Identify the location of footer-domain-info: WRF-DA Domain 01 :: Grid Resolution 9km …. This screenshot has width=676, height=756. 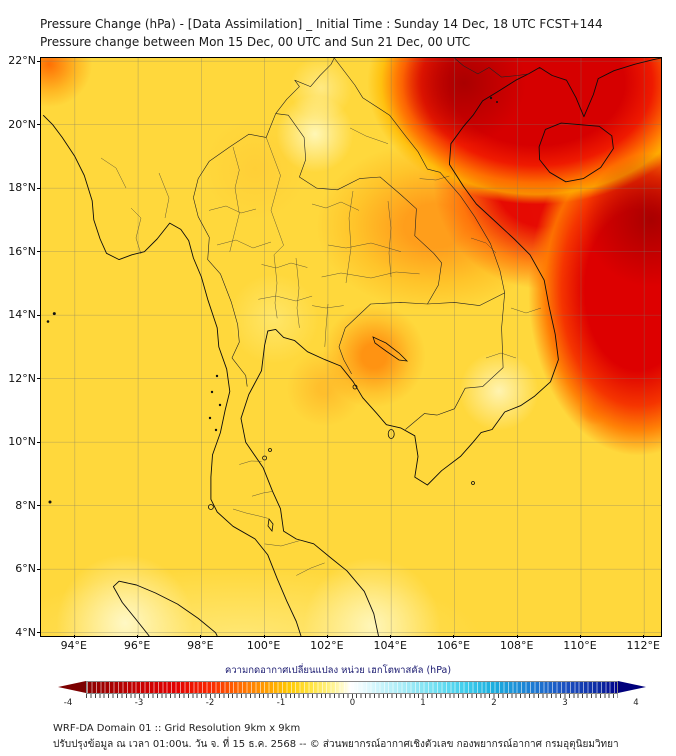
(177, 728).